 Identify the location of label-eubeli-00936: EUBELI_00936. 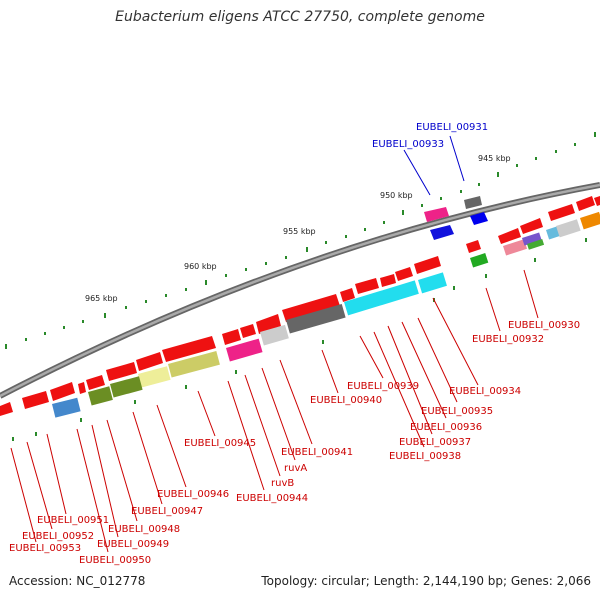
(446, 427).